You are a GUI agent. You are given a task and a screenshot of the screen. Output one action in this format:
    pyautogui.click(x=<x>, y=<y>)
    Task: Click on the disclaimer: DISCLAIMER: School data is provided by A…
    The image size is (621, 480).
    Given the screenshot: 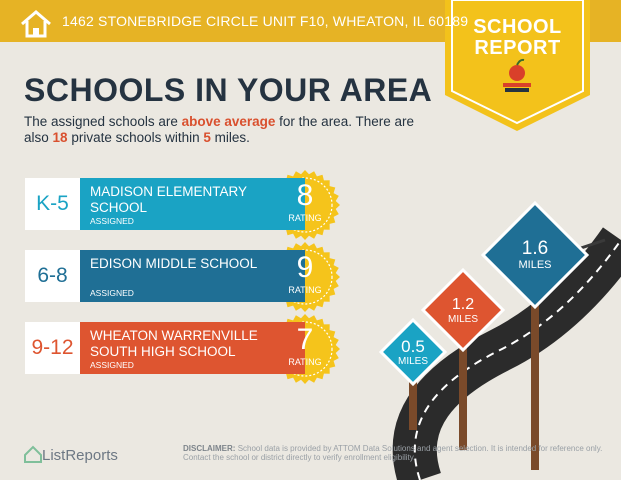 What is the action you would take?
    pyautogui.click(x=398, y=453)
    